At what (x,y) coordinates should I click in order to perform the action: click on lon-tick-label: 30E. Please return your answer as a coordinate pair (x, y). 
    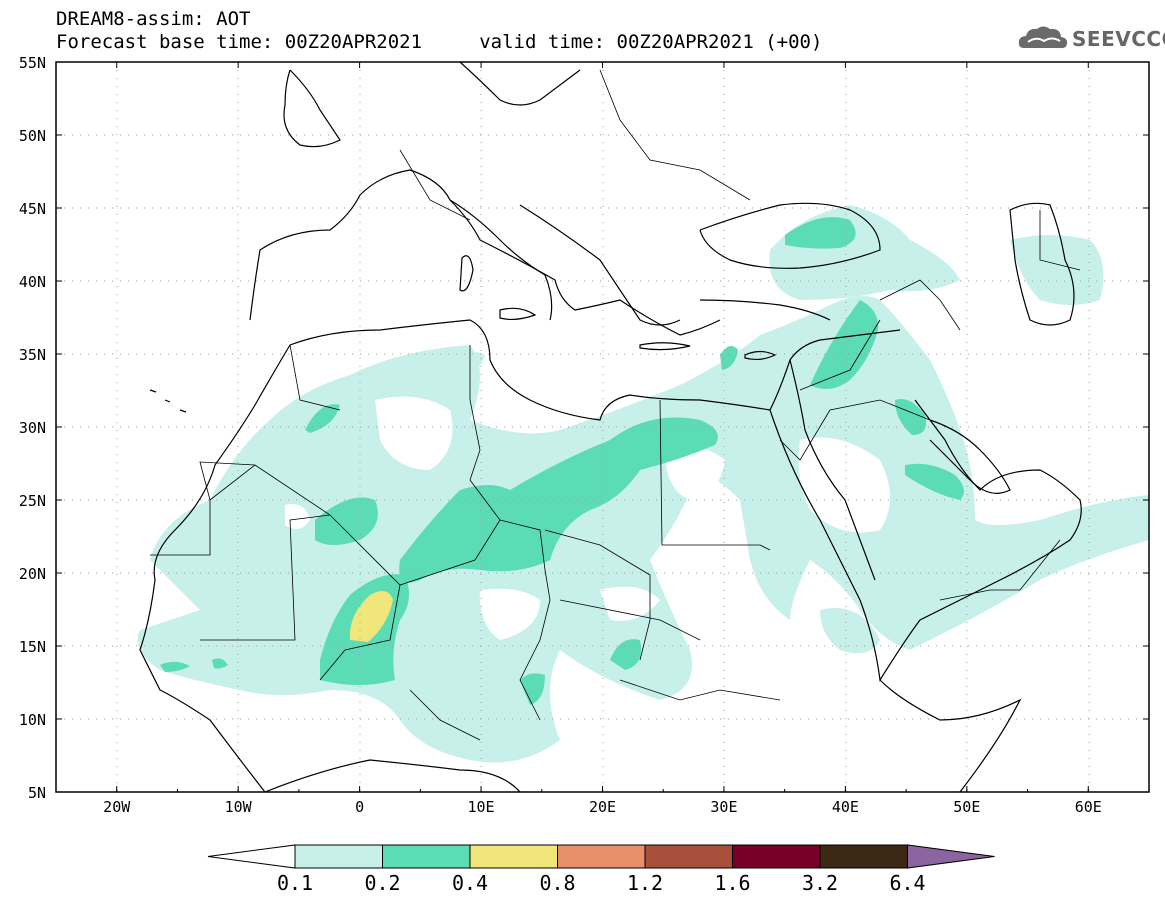
    Looking at the image, I should click on (723, 807).